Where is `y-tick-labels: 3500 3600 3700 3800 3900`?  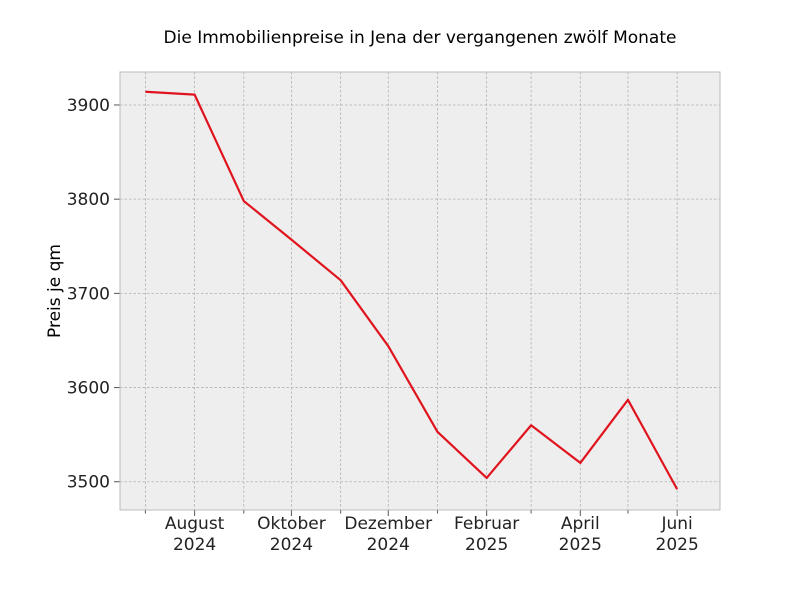 y-tick-labels: 3500 3600 3700 3800 3900 is located at coordinates (88, 294).